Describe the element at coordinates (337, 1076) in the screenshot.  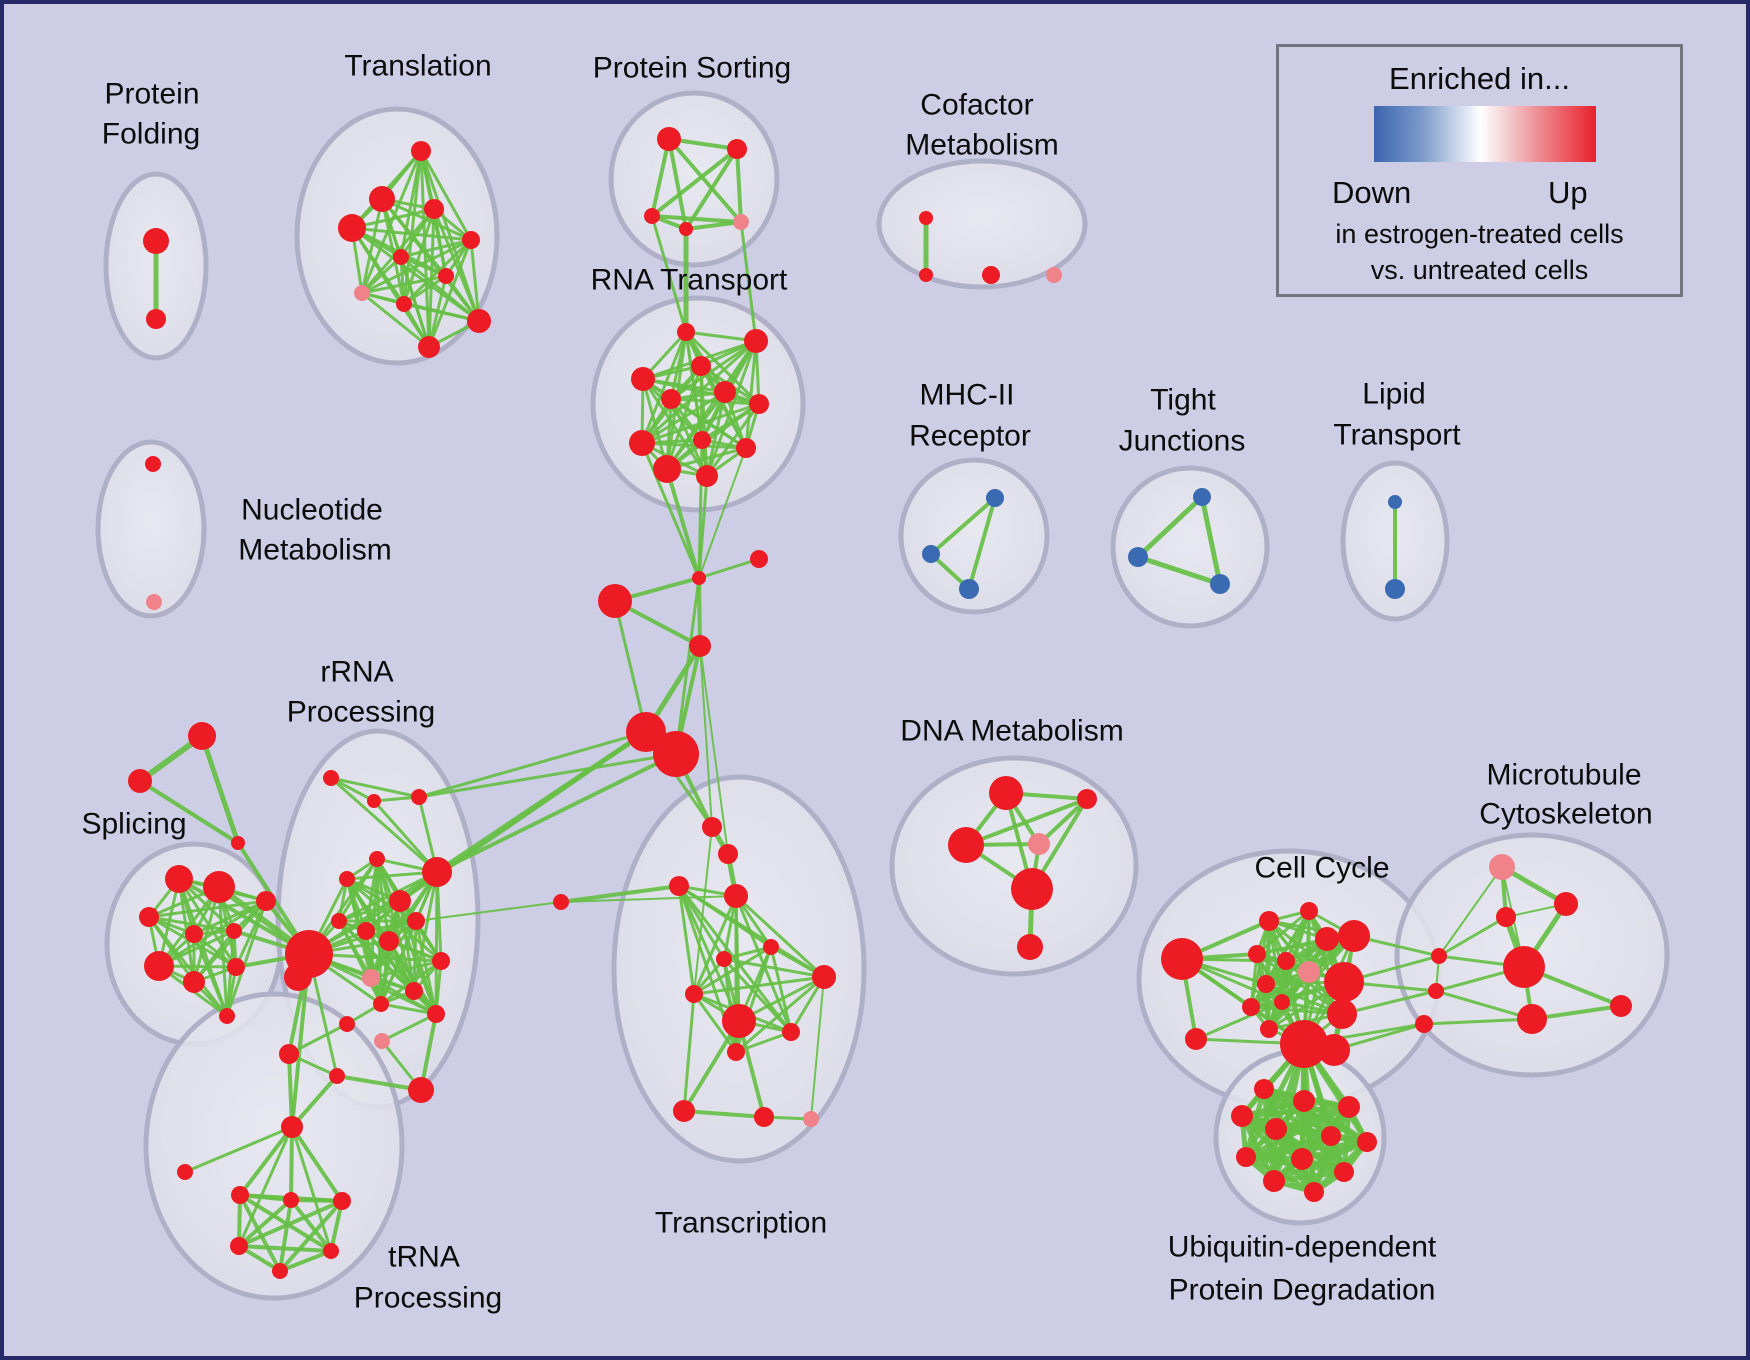
I see `node-RR19` at that location.